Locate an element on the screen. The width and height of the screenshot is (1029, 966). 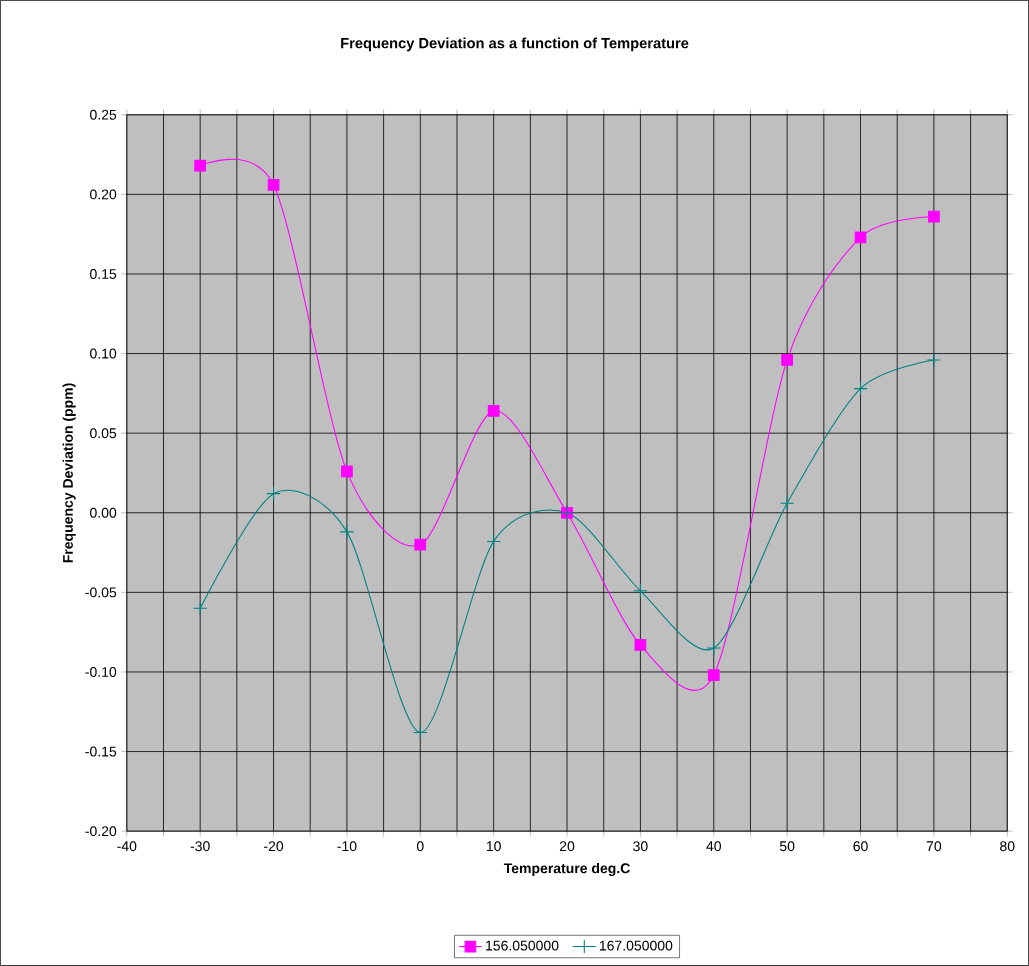
y-tick-label: 0.20 is located at coordinates (103, 194).